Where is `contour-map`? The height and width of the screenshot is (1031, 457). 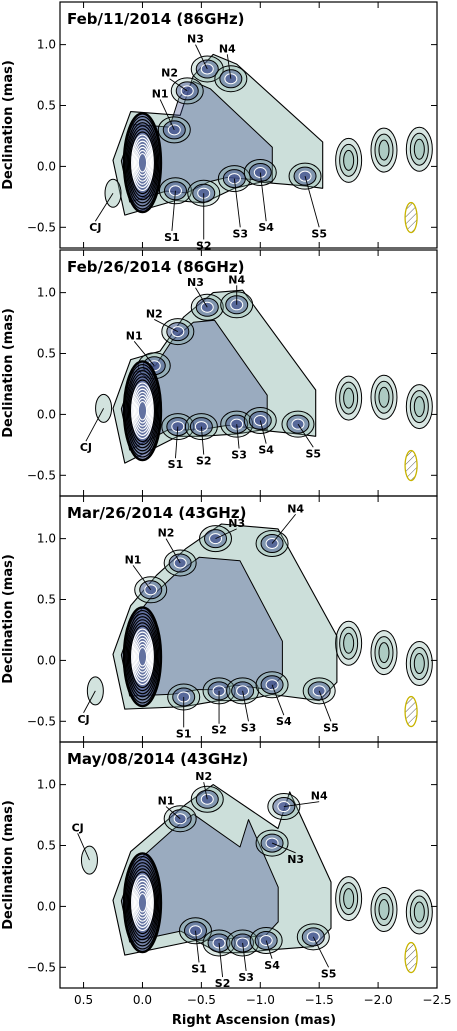
contour-map is located at coordinates (268, 143).